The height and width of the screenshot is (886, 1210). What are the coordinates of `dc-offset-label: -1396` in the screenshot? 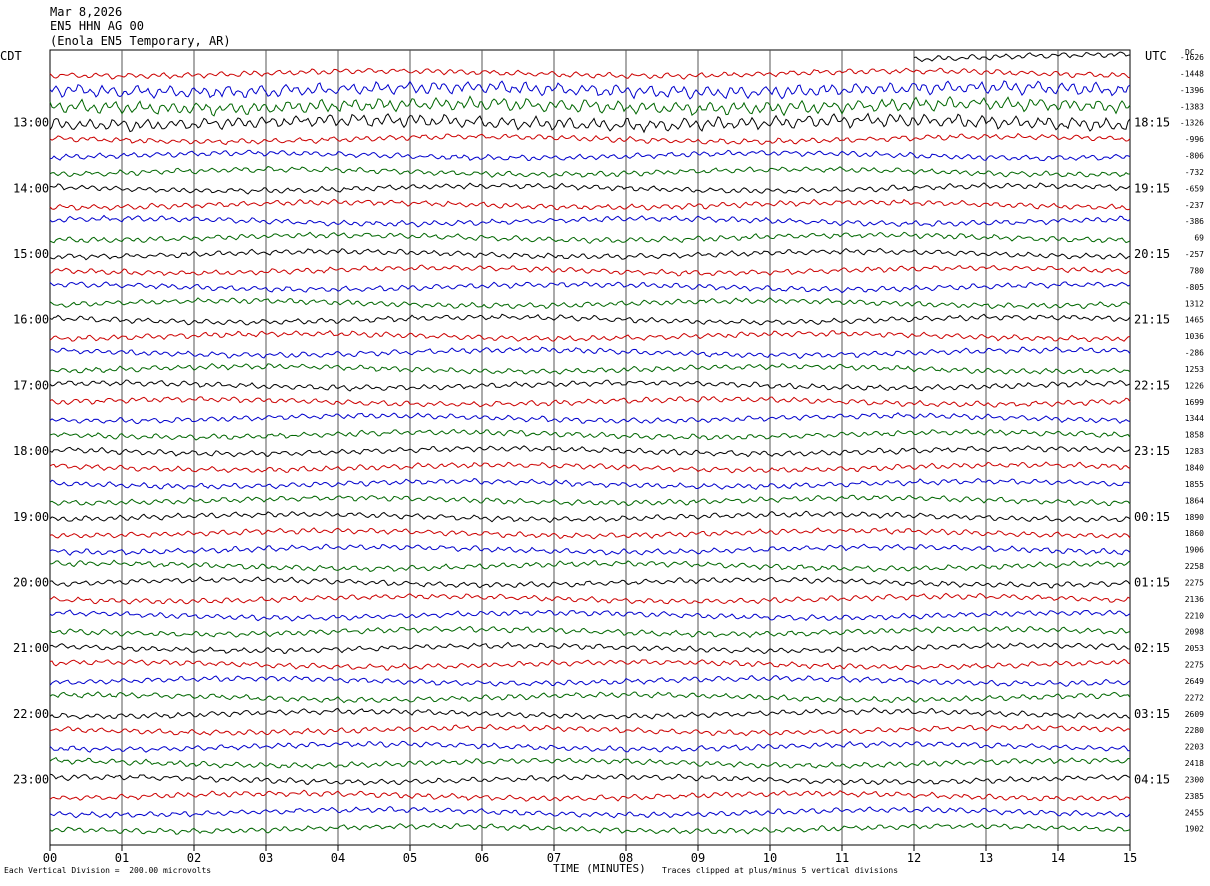 It's located at (1192, 90).